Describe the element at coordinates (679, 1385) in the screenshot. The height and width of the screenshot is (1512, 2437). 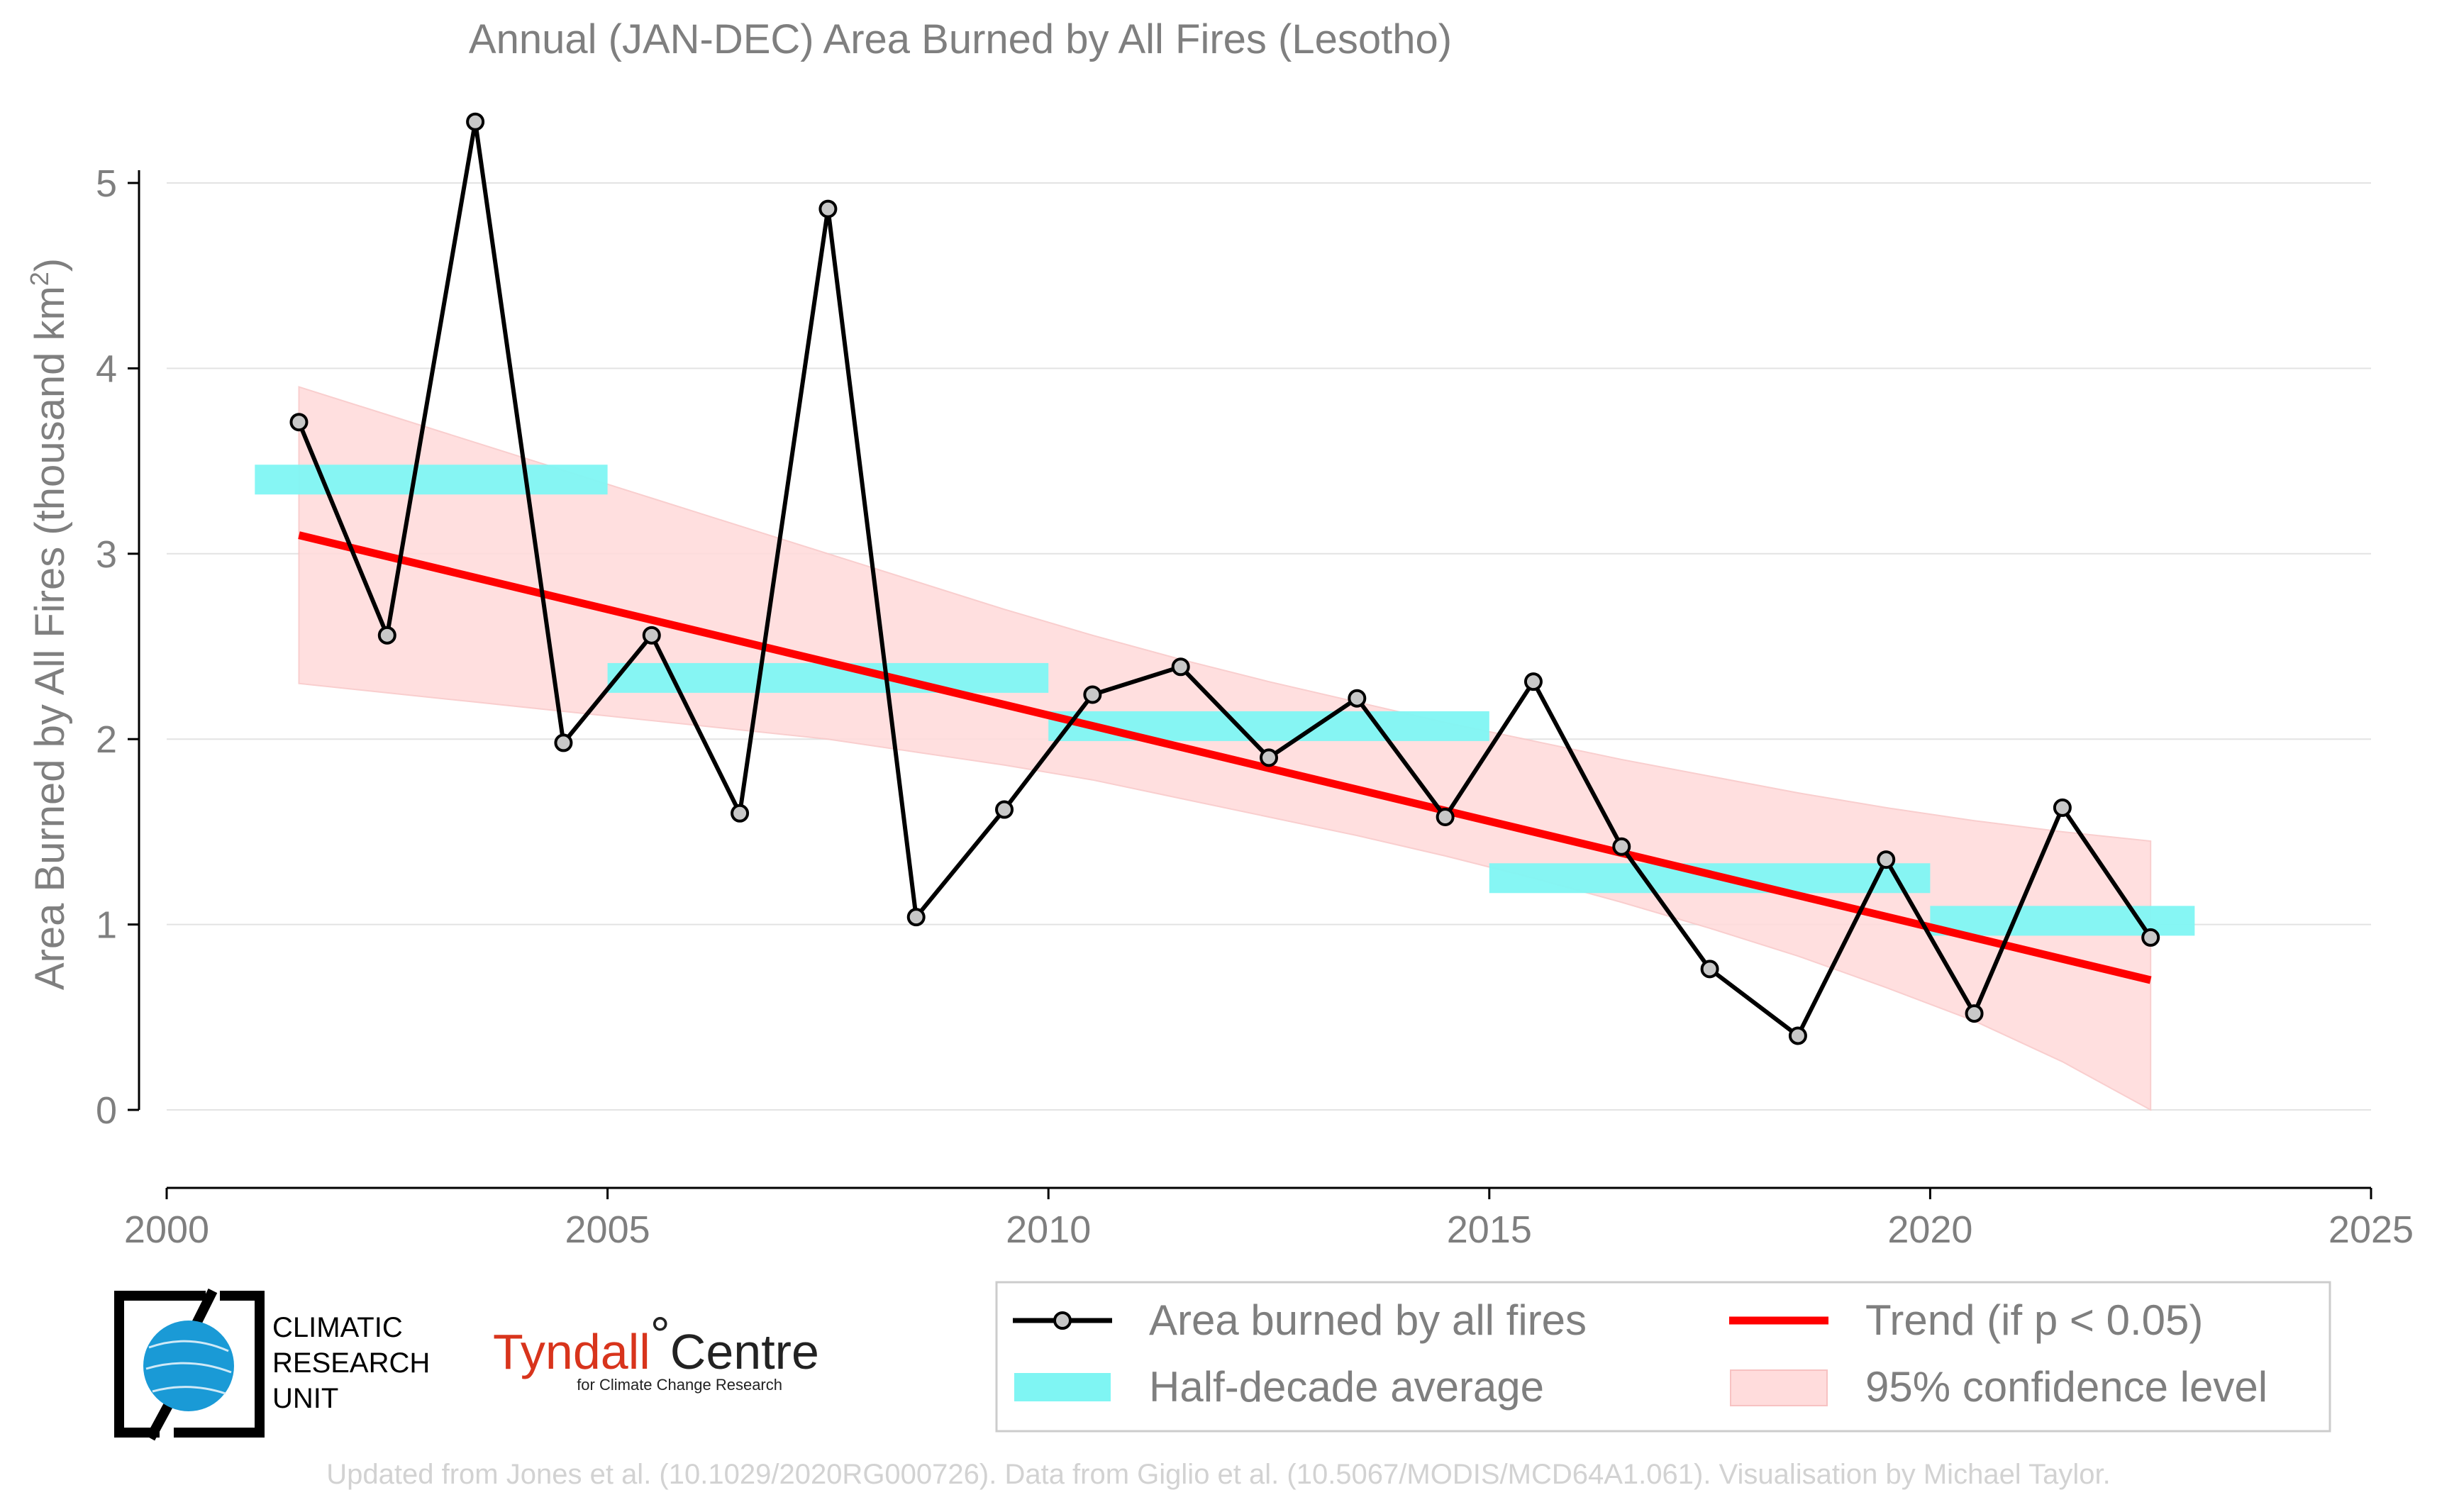
I see `tyndall-subtitle: for Climate Change Research` at that location.